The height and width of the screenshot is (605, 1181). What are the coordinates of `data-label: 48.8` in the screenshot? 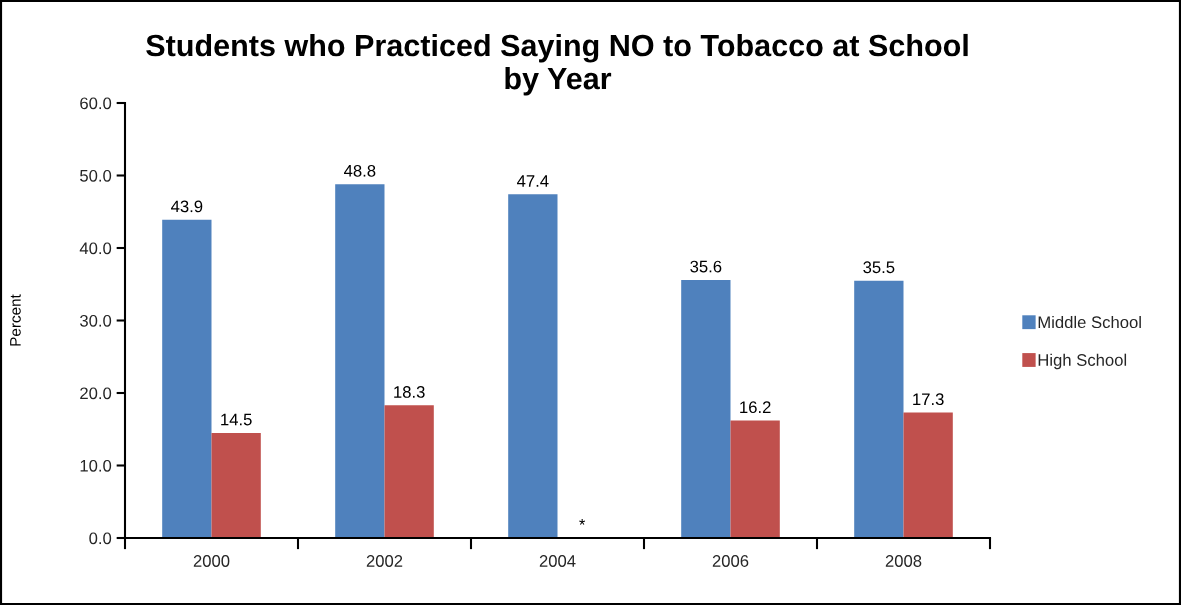 It's located at (360, 170).